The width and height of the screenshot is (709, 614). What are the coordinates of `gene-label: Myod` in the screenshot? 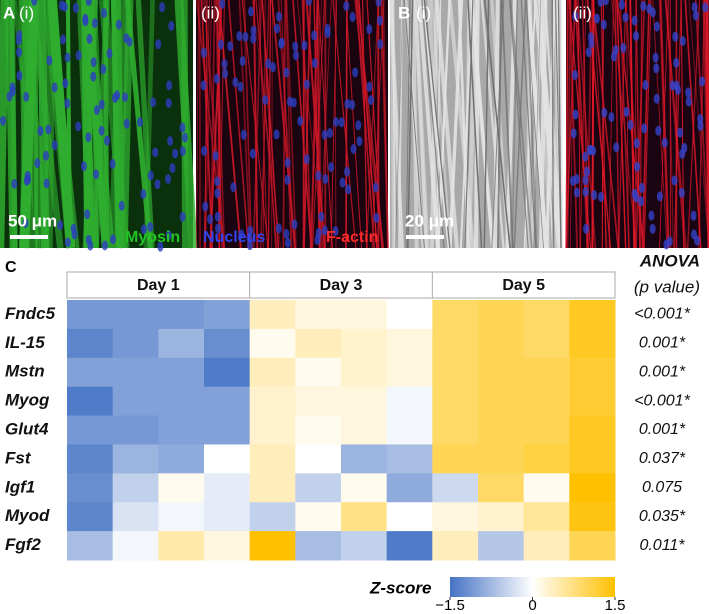 It's located at (27, 515).